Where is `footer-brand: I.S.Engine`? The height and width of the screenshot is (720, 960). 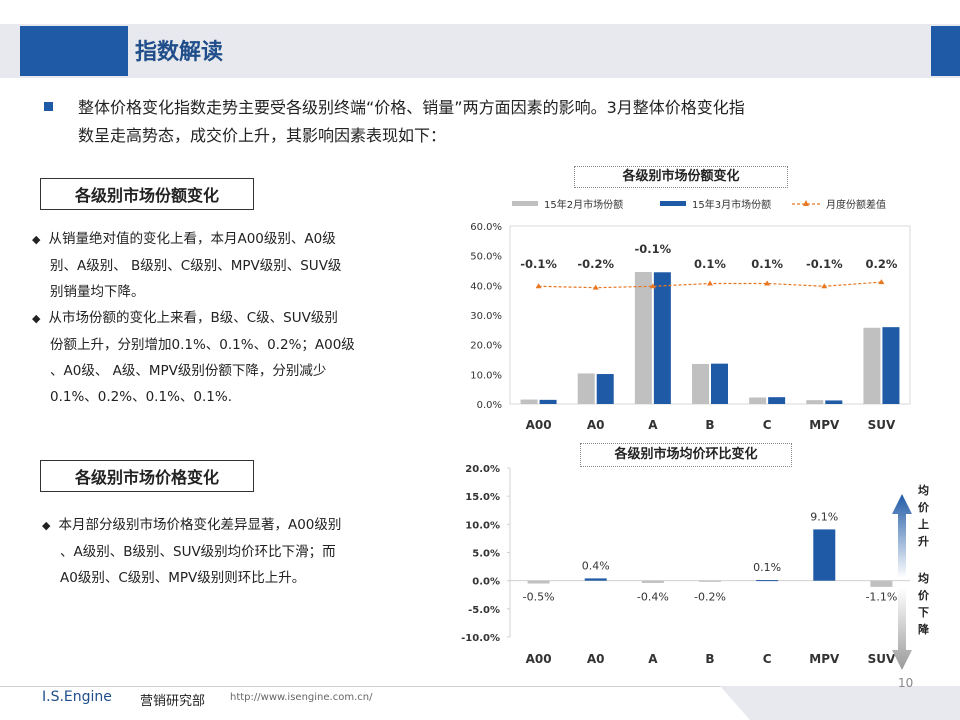 footer-brand: I.S.Engine is located at coordinates (77, 697).